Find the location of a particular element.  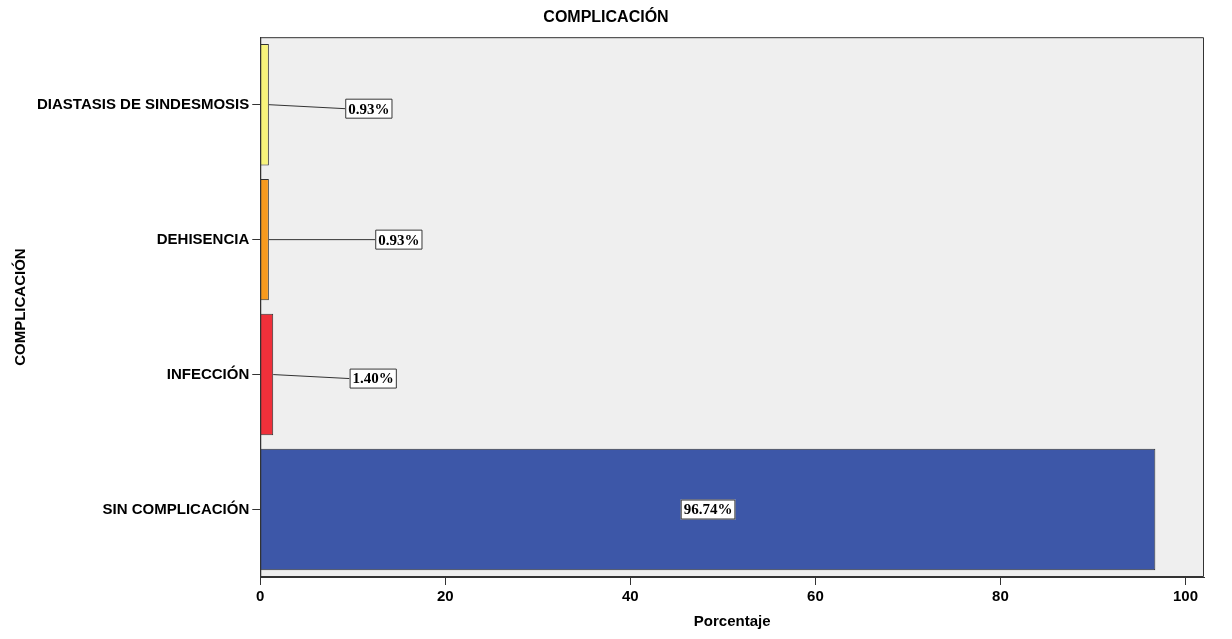

x-tick-label: 100 is located at coordinates (1185, 596).